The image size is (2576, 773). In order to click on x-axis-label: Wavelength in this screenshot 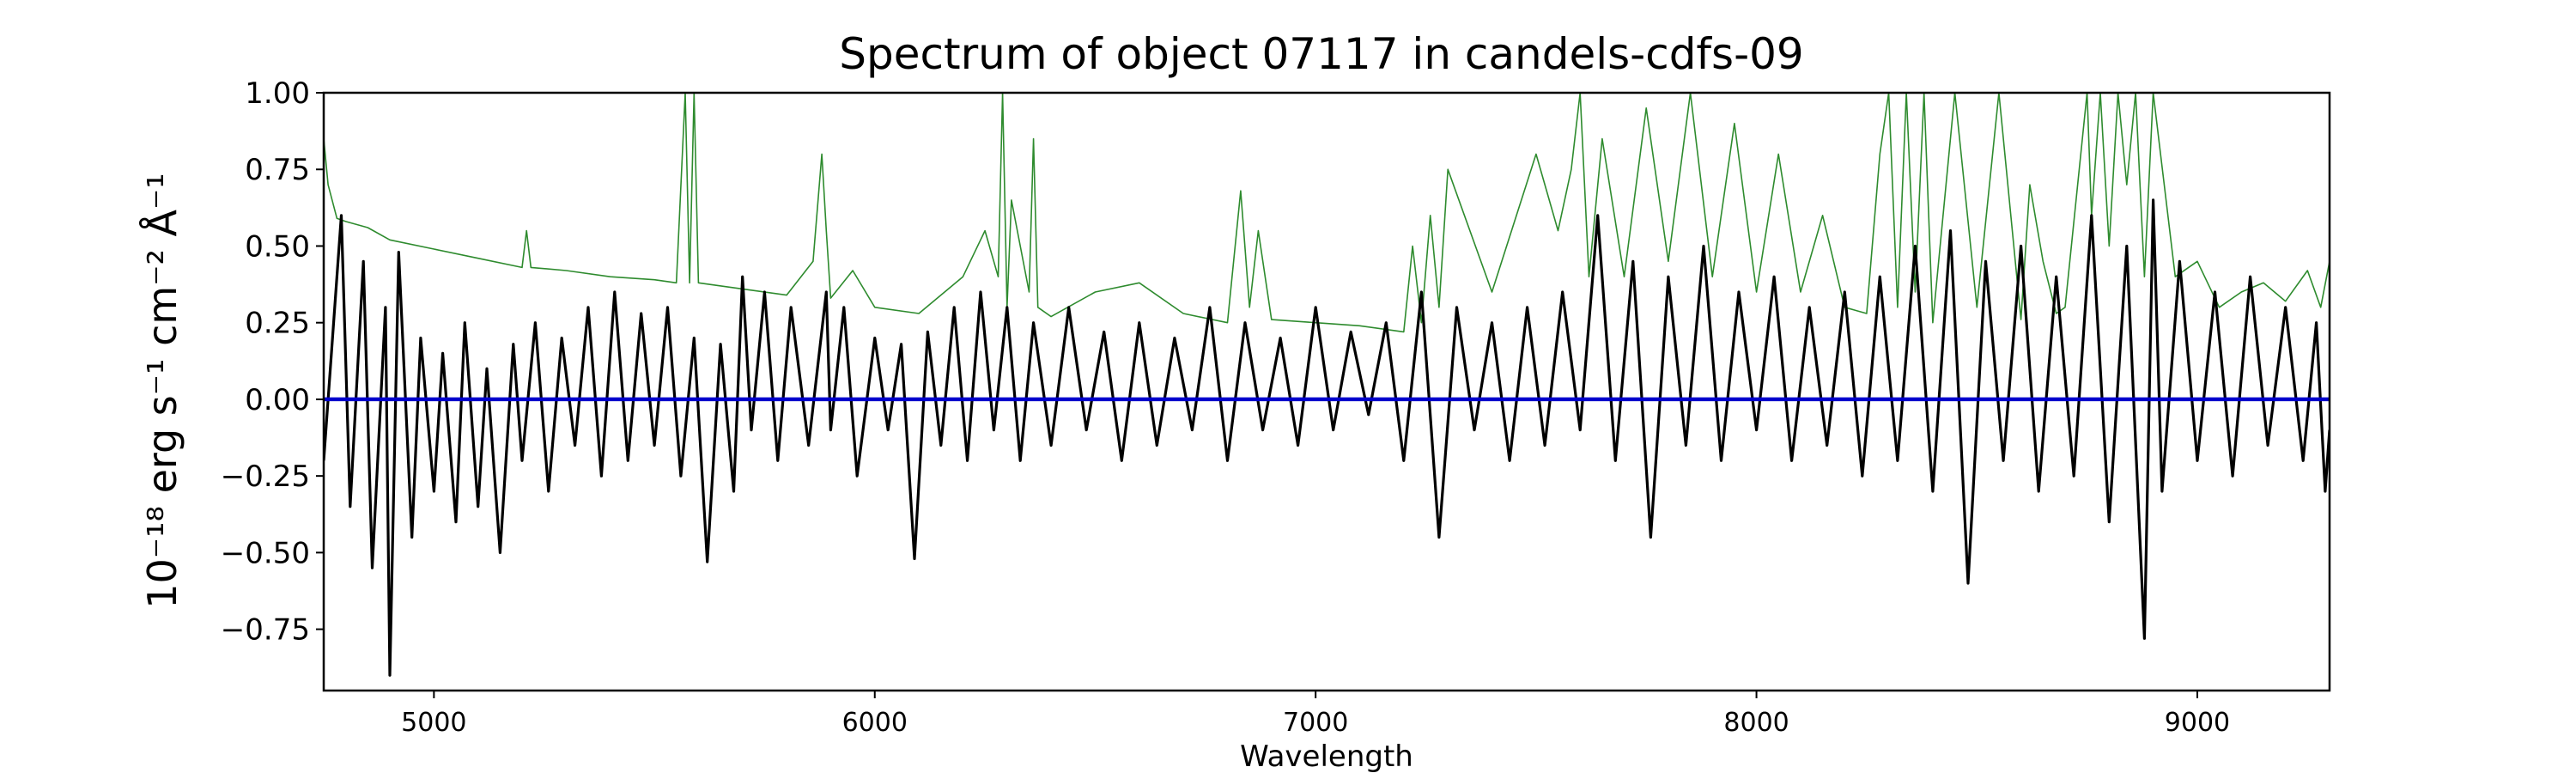, I will do `click(1327, 756)`.